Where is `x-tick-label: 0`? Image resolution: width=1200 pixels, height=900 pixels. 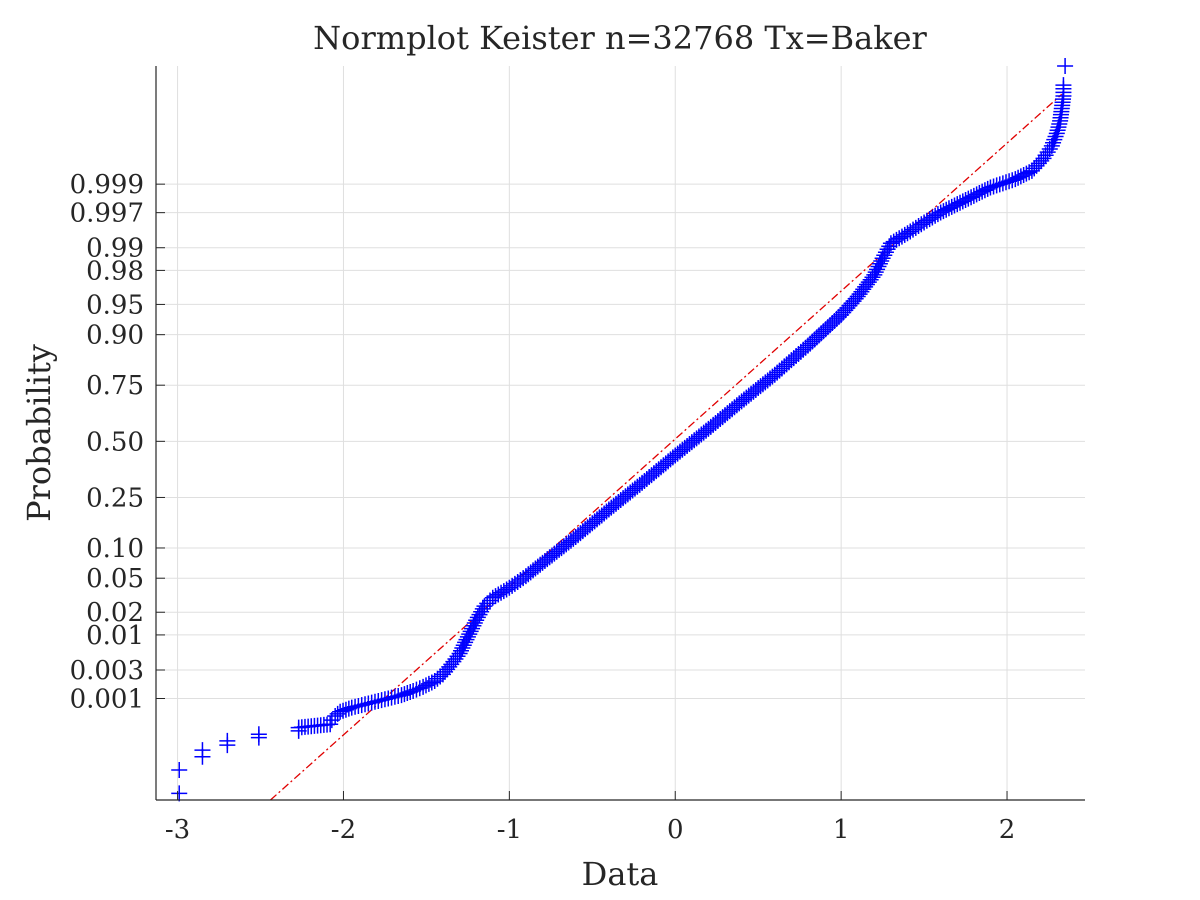 x-tick-label: 0 is located at coordinates (675, 830).